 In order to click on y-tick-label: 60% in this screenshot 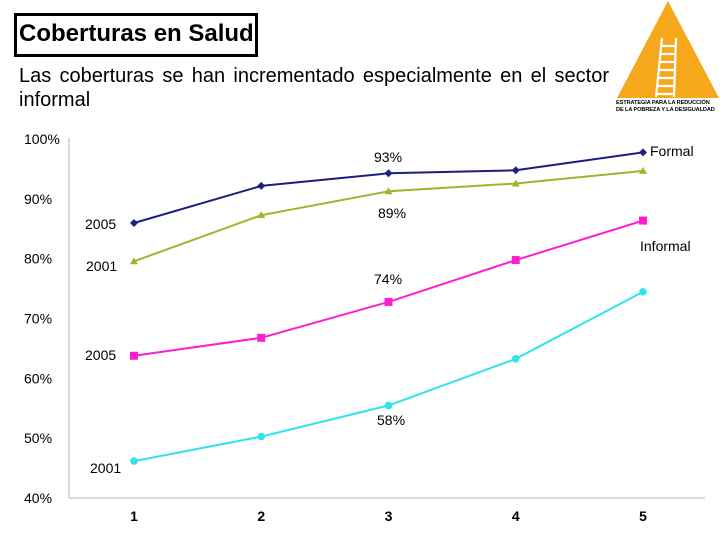, I will do `click(38, 378)`.